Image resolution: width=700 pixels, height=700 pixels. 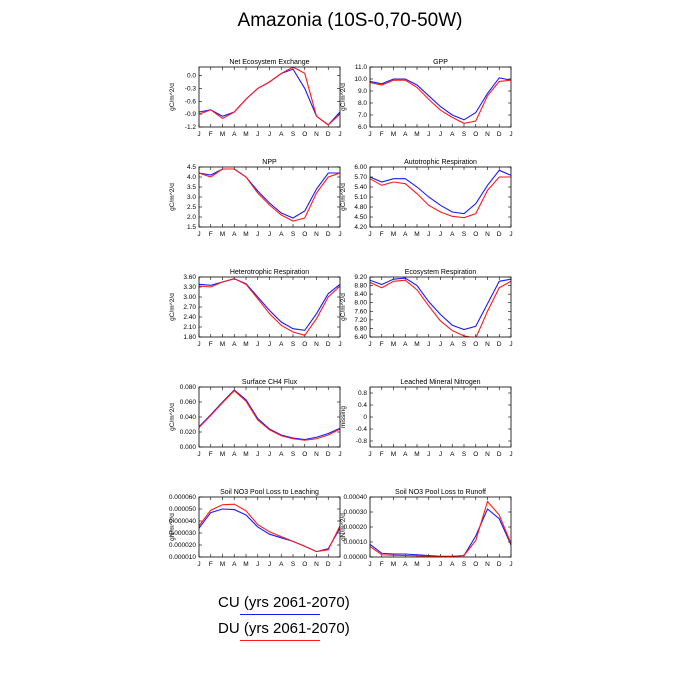 What do you see at coordinates (189, 297) in the screenshot?
I see `y-tick-label: 3.00` at bounding box center [189, 297].